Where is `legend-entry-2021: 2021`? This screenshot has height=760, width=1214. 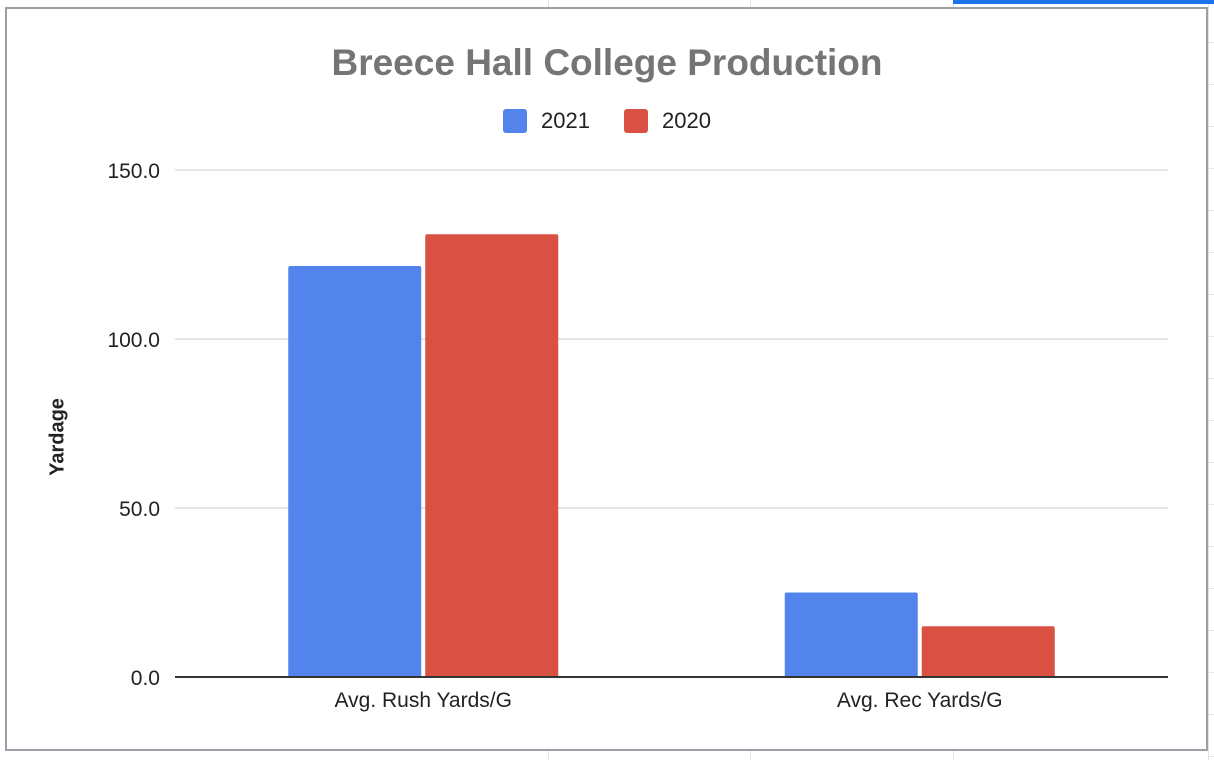 legend-entry-2021: 2021 is located at coordinates (546, 121).